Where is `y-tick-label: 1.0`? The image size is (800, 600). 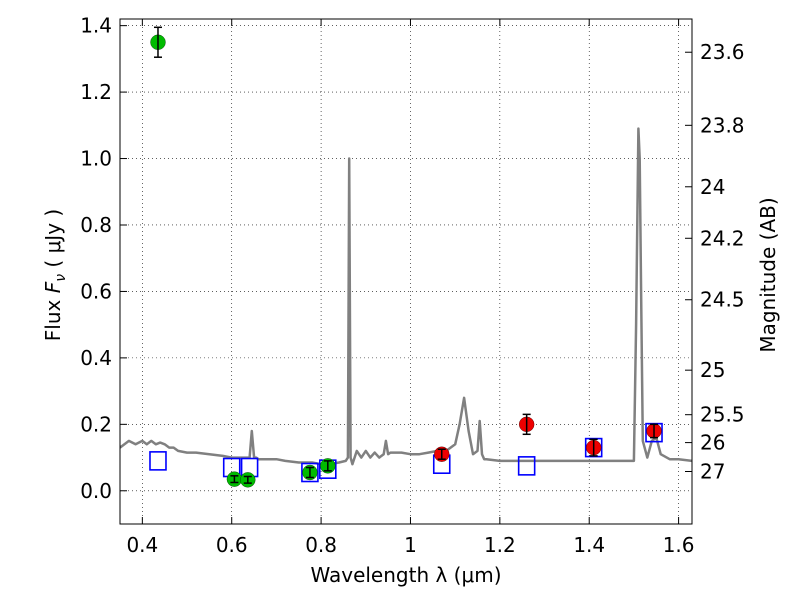
y-tick-label: 1.0 is located at coordinates (96, 159).